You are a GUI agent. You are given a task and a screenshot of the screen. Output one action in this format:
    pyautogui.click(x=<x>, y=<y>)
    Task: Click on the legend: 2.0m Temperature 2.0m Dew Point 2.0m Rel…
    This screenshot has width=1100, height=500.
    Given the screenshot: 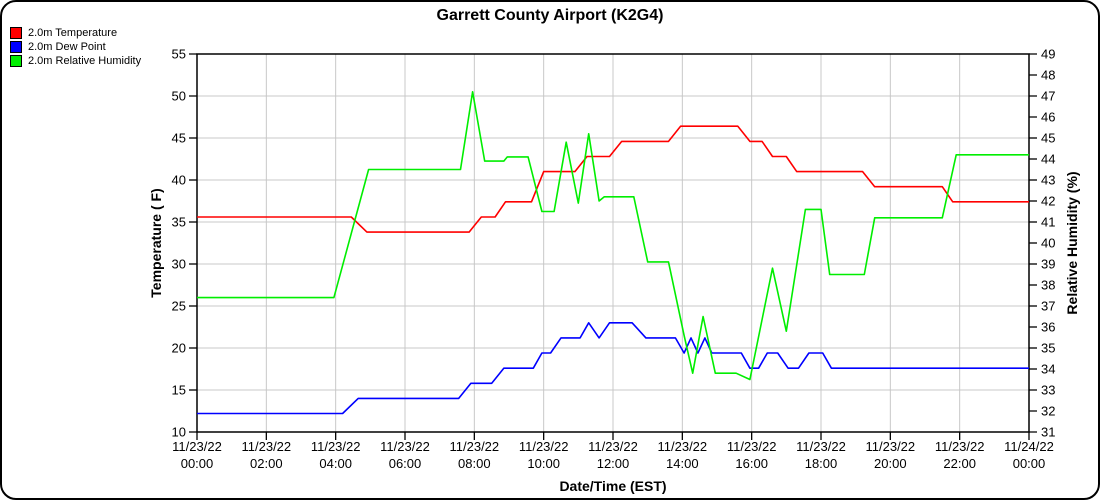 What is the action you would take?
    pyautogui.click(x=75, y=47)
    